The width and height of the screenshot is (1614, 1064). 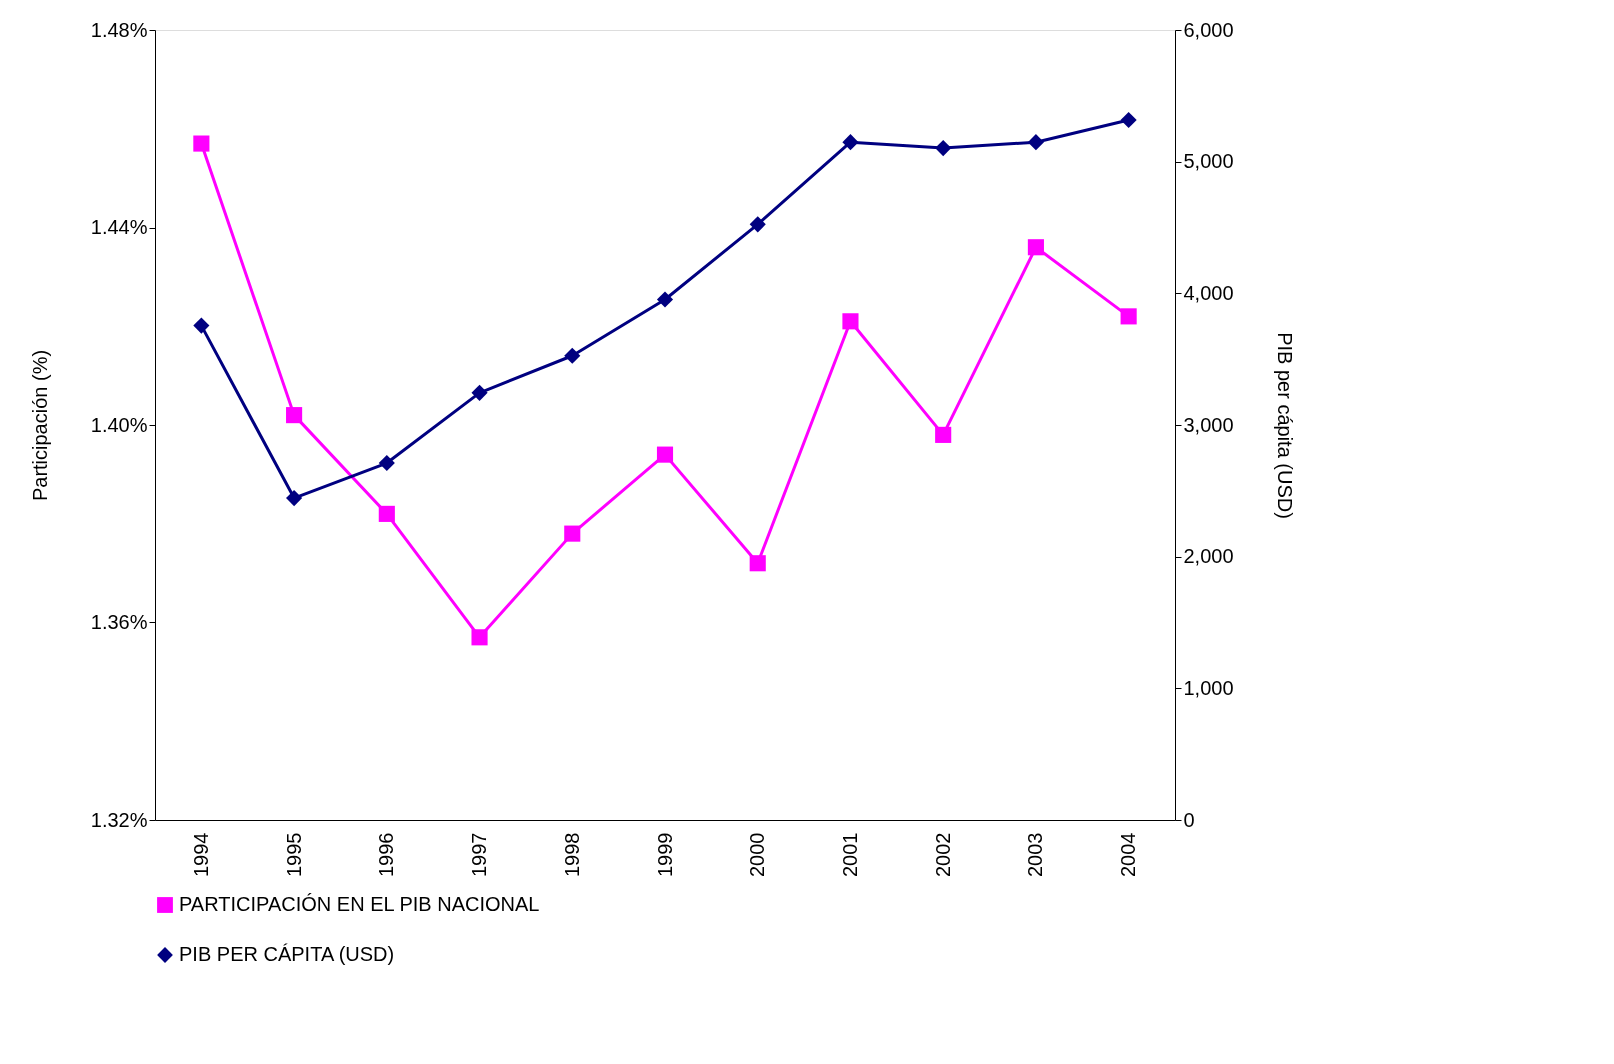 I want to click on x-tick-label: 2000, so click(x=757, y=854).